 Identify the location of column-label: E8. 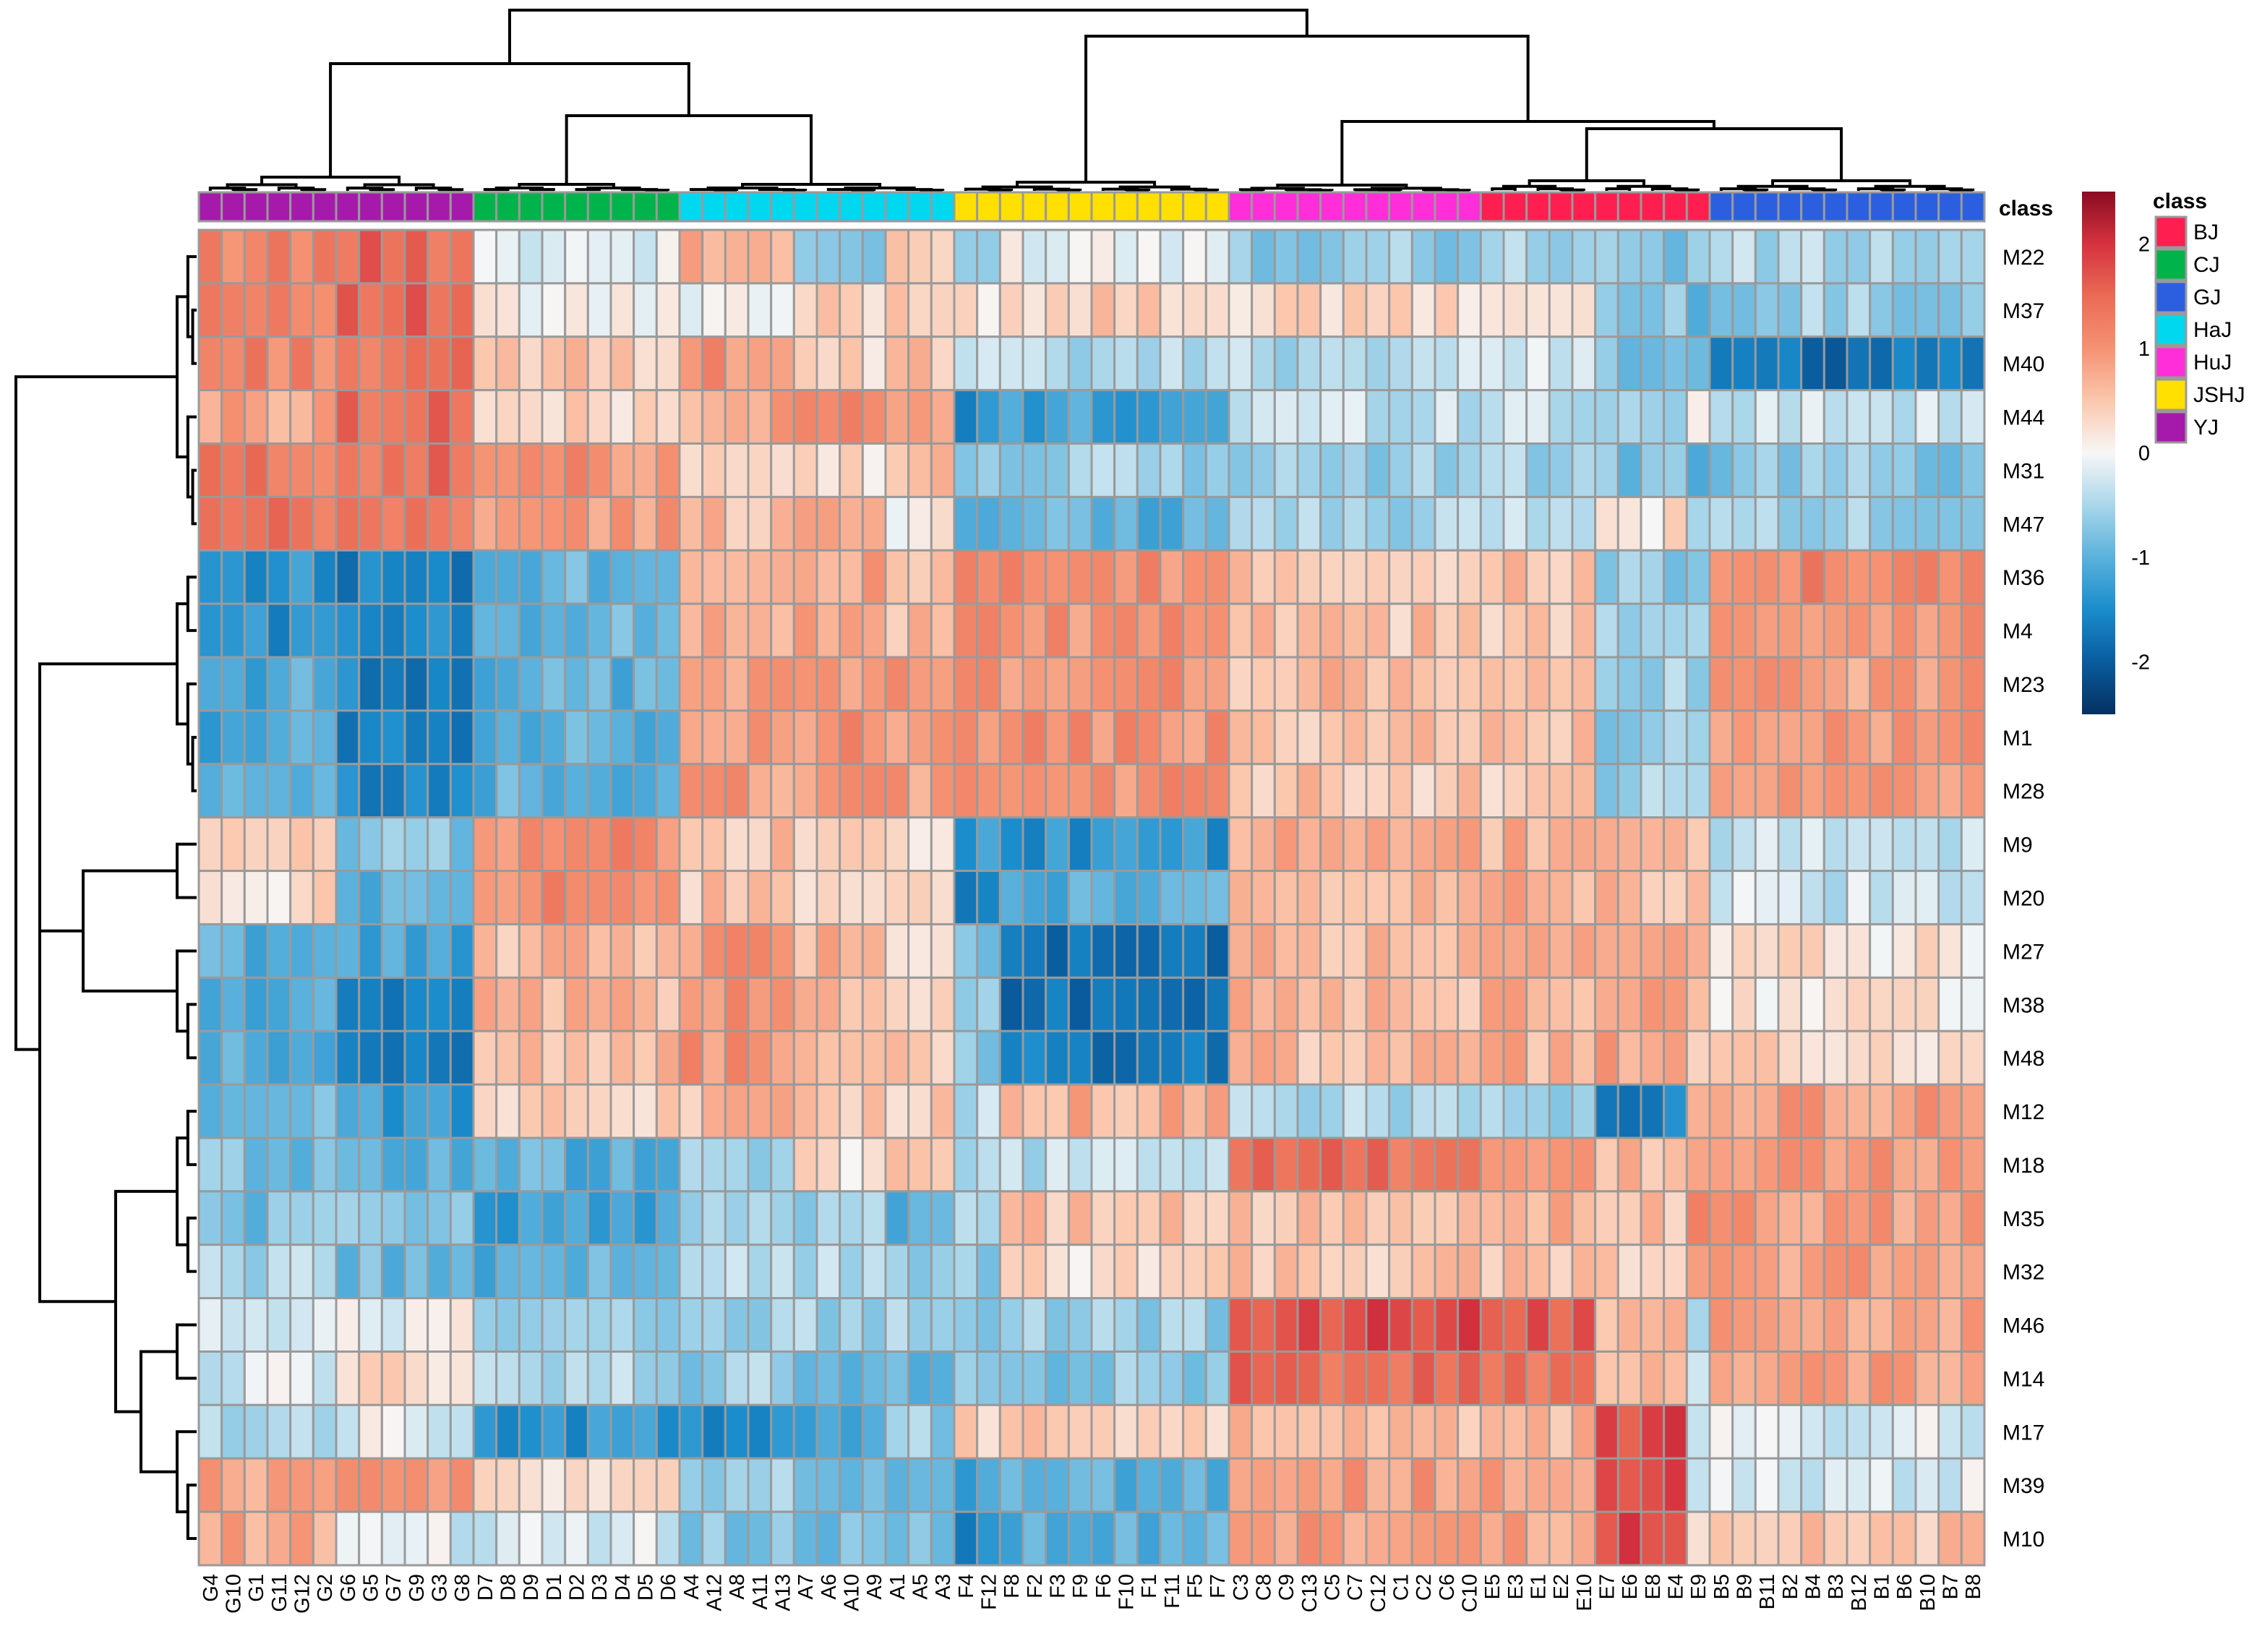
(1654, 1587).